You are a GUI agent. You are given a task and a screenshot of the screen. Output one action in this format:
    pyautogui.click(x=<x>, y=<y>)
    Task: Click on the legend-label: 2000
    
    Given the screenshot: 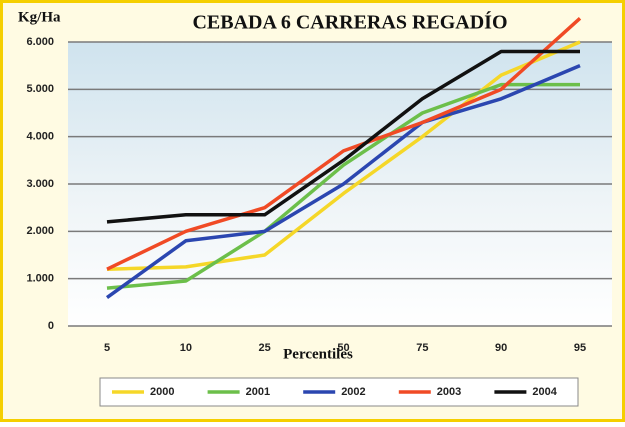 What is the action you would take?
    pyautogui.click(x=162, y=392)
    